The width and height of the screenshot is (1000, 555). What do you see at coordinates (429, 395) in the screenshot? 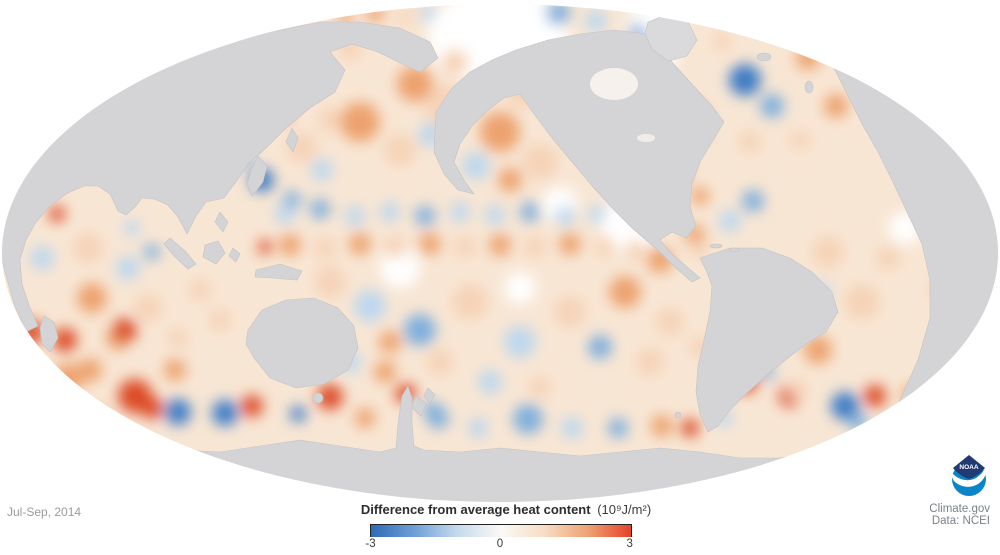
I see `land-new-zealand-north` at bounding box center [429, 395].